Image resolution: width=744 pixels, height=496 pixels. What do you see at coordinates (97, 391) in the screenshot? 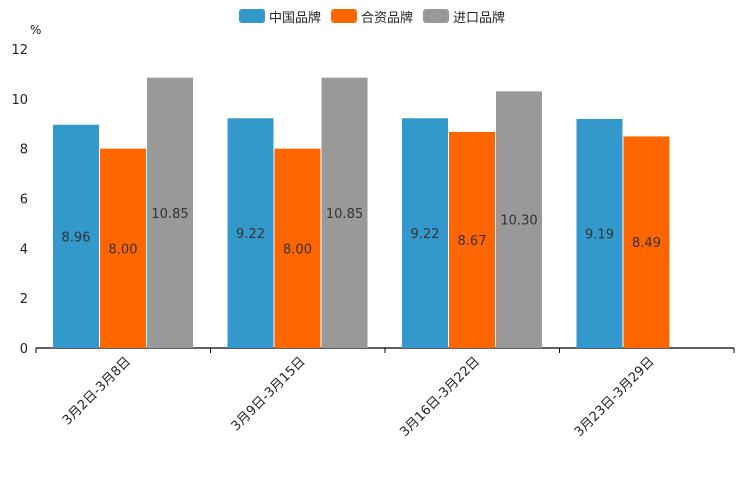
I see `x-tick-label: 3月2日-3月8日` at bounding box center [97, 391].